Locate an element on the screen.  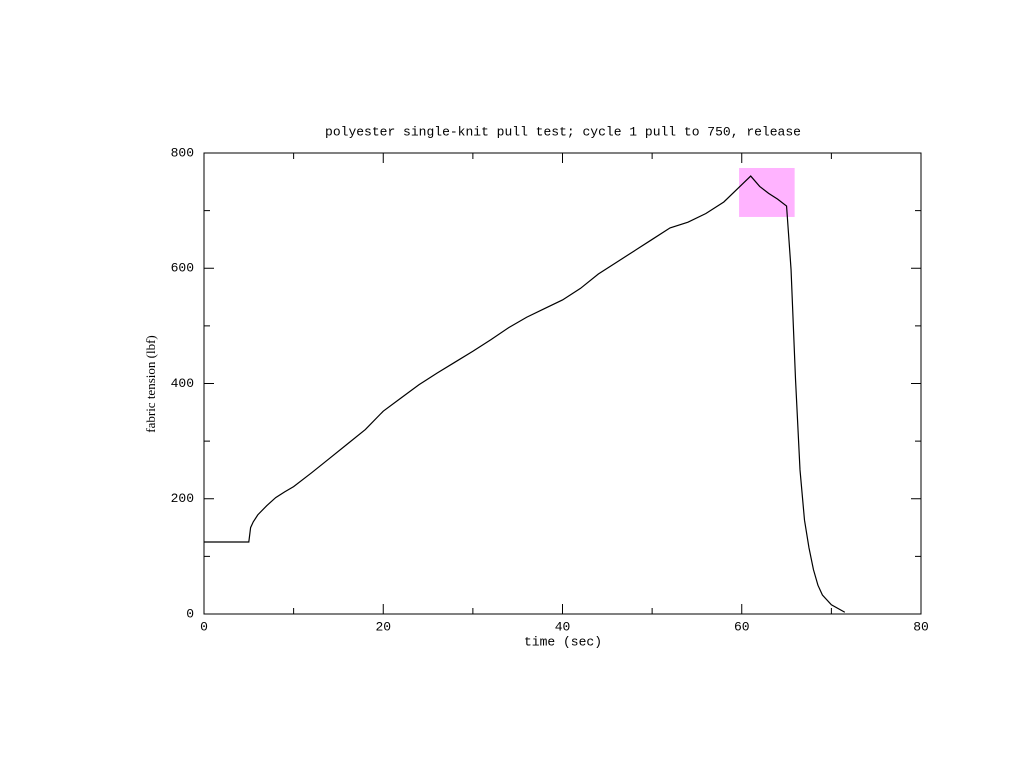
x-axis-label: time (sec) is located at coordinates (563, 641).